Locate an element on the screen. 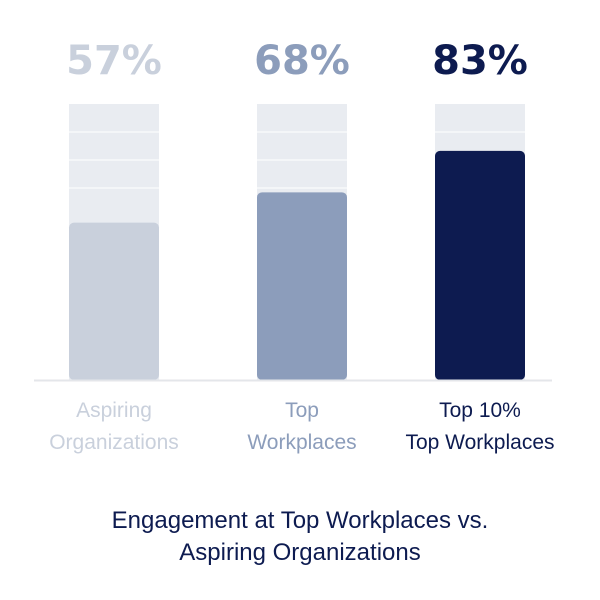 The height and width of the screenshot is (600, 600). chart-title: Engagement at Top Workplaces vs. is located at coordinates (300, 520).